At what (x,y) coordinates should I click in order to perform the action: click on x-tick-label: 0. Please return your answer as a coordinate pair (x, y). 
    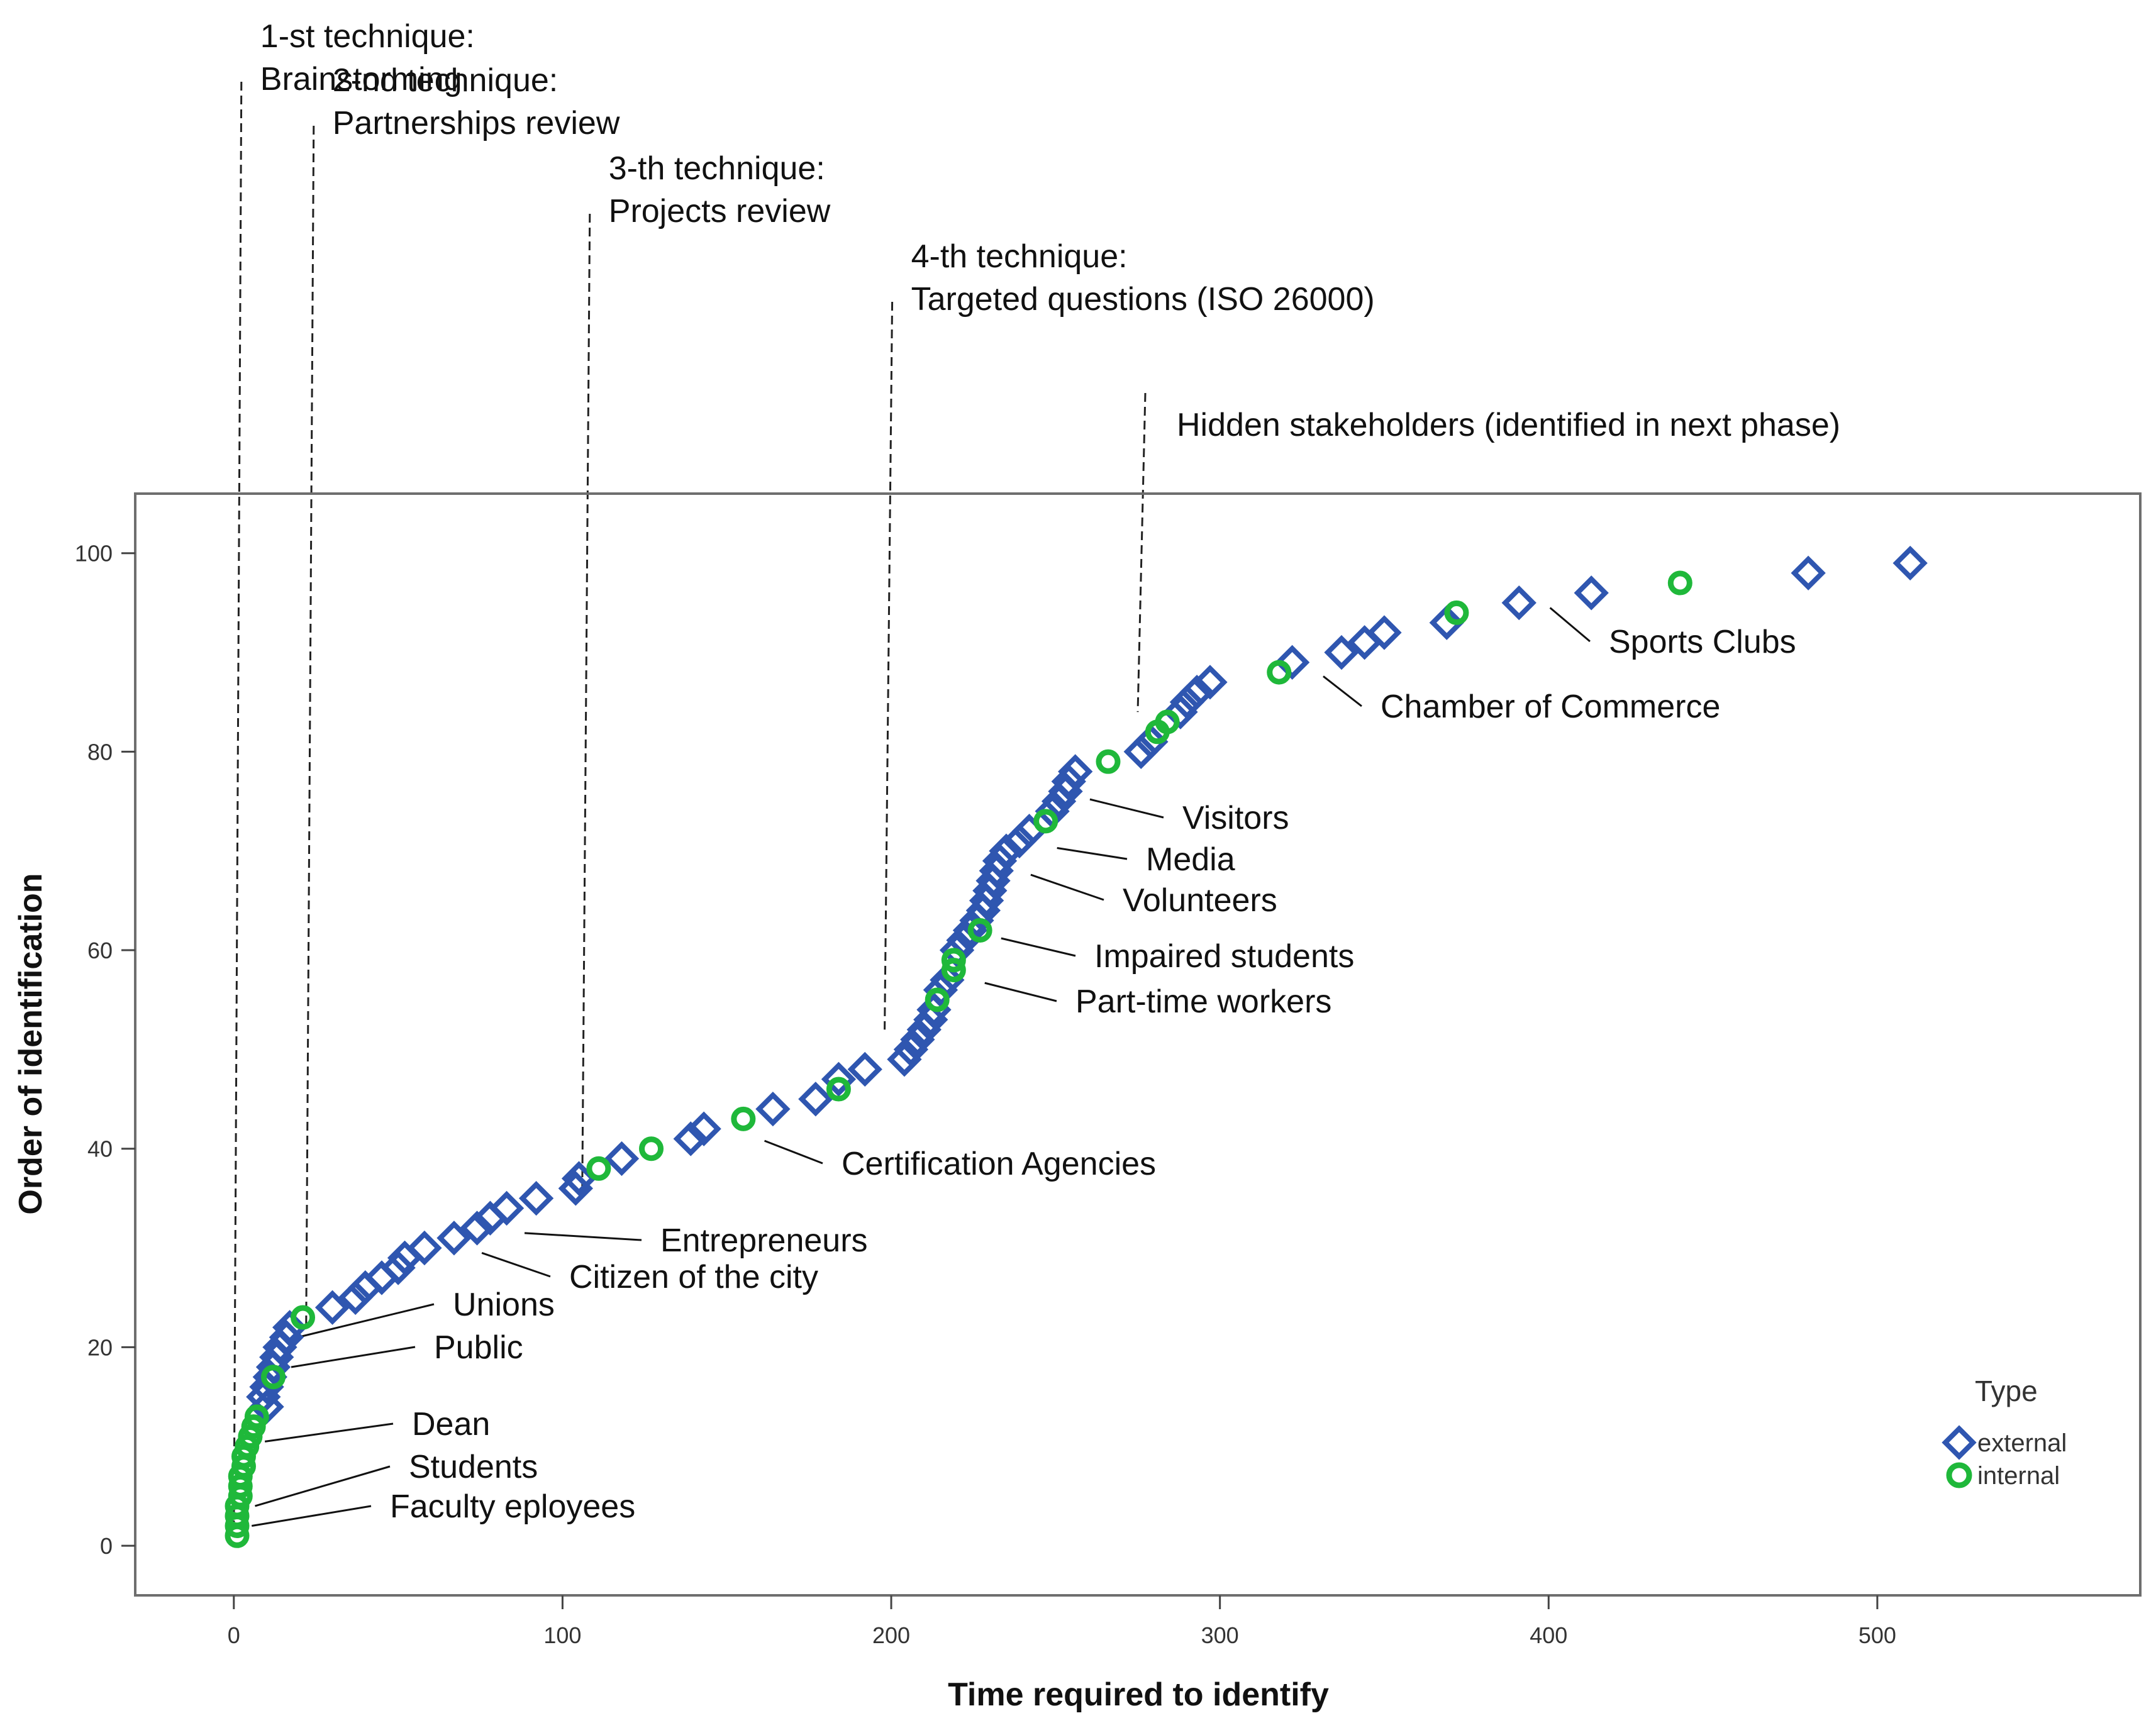
    Looking at the image, I should click on (234, 1635).